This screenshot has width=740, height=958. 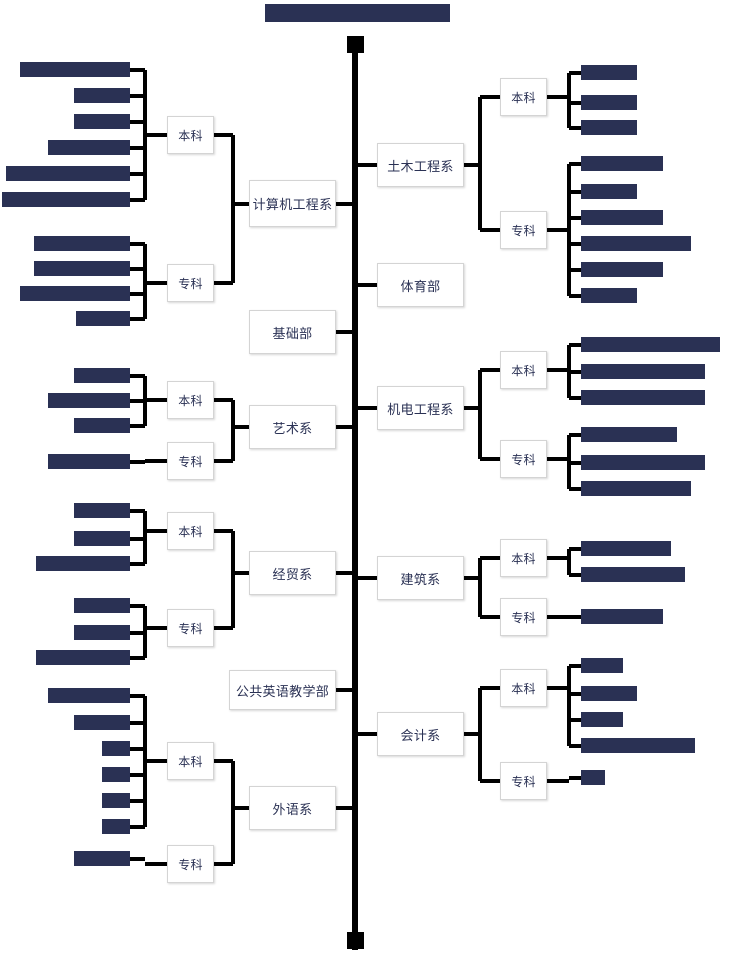 What do you see at coordinates (366, 165) in the screenshot?
I see `spine-to-civil` at bounding box center [366, 165].